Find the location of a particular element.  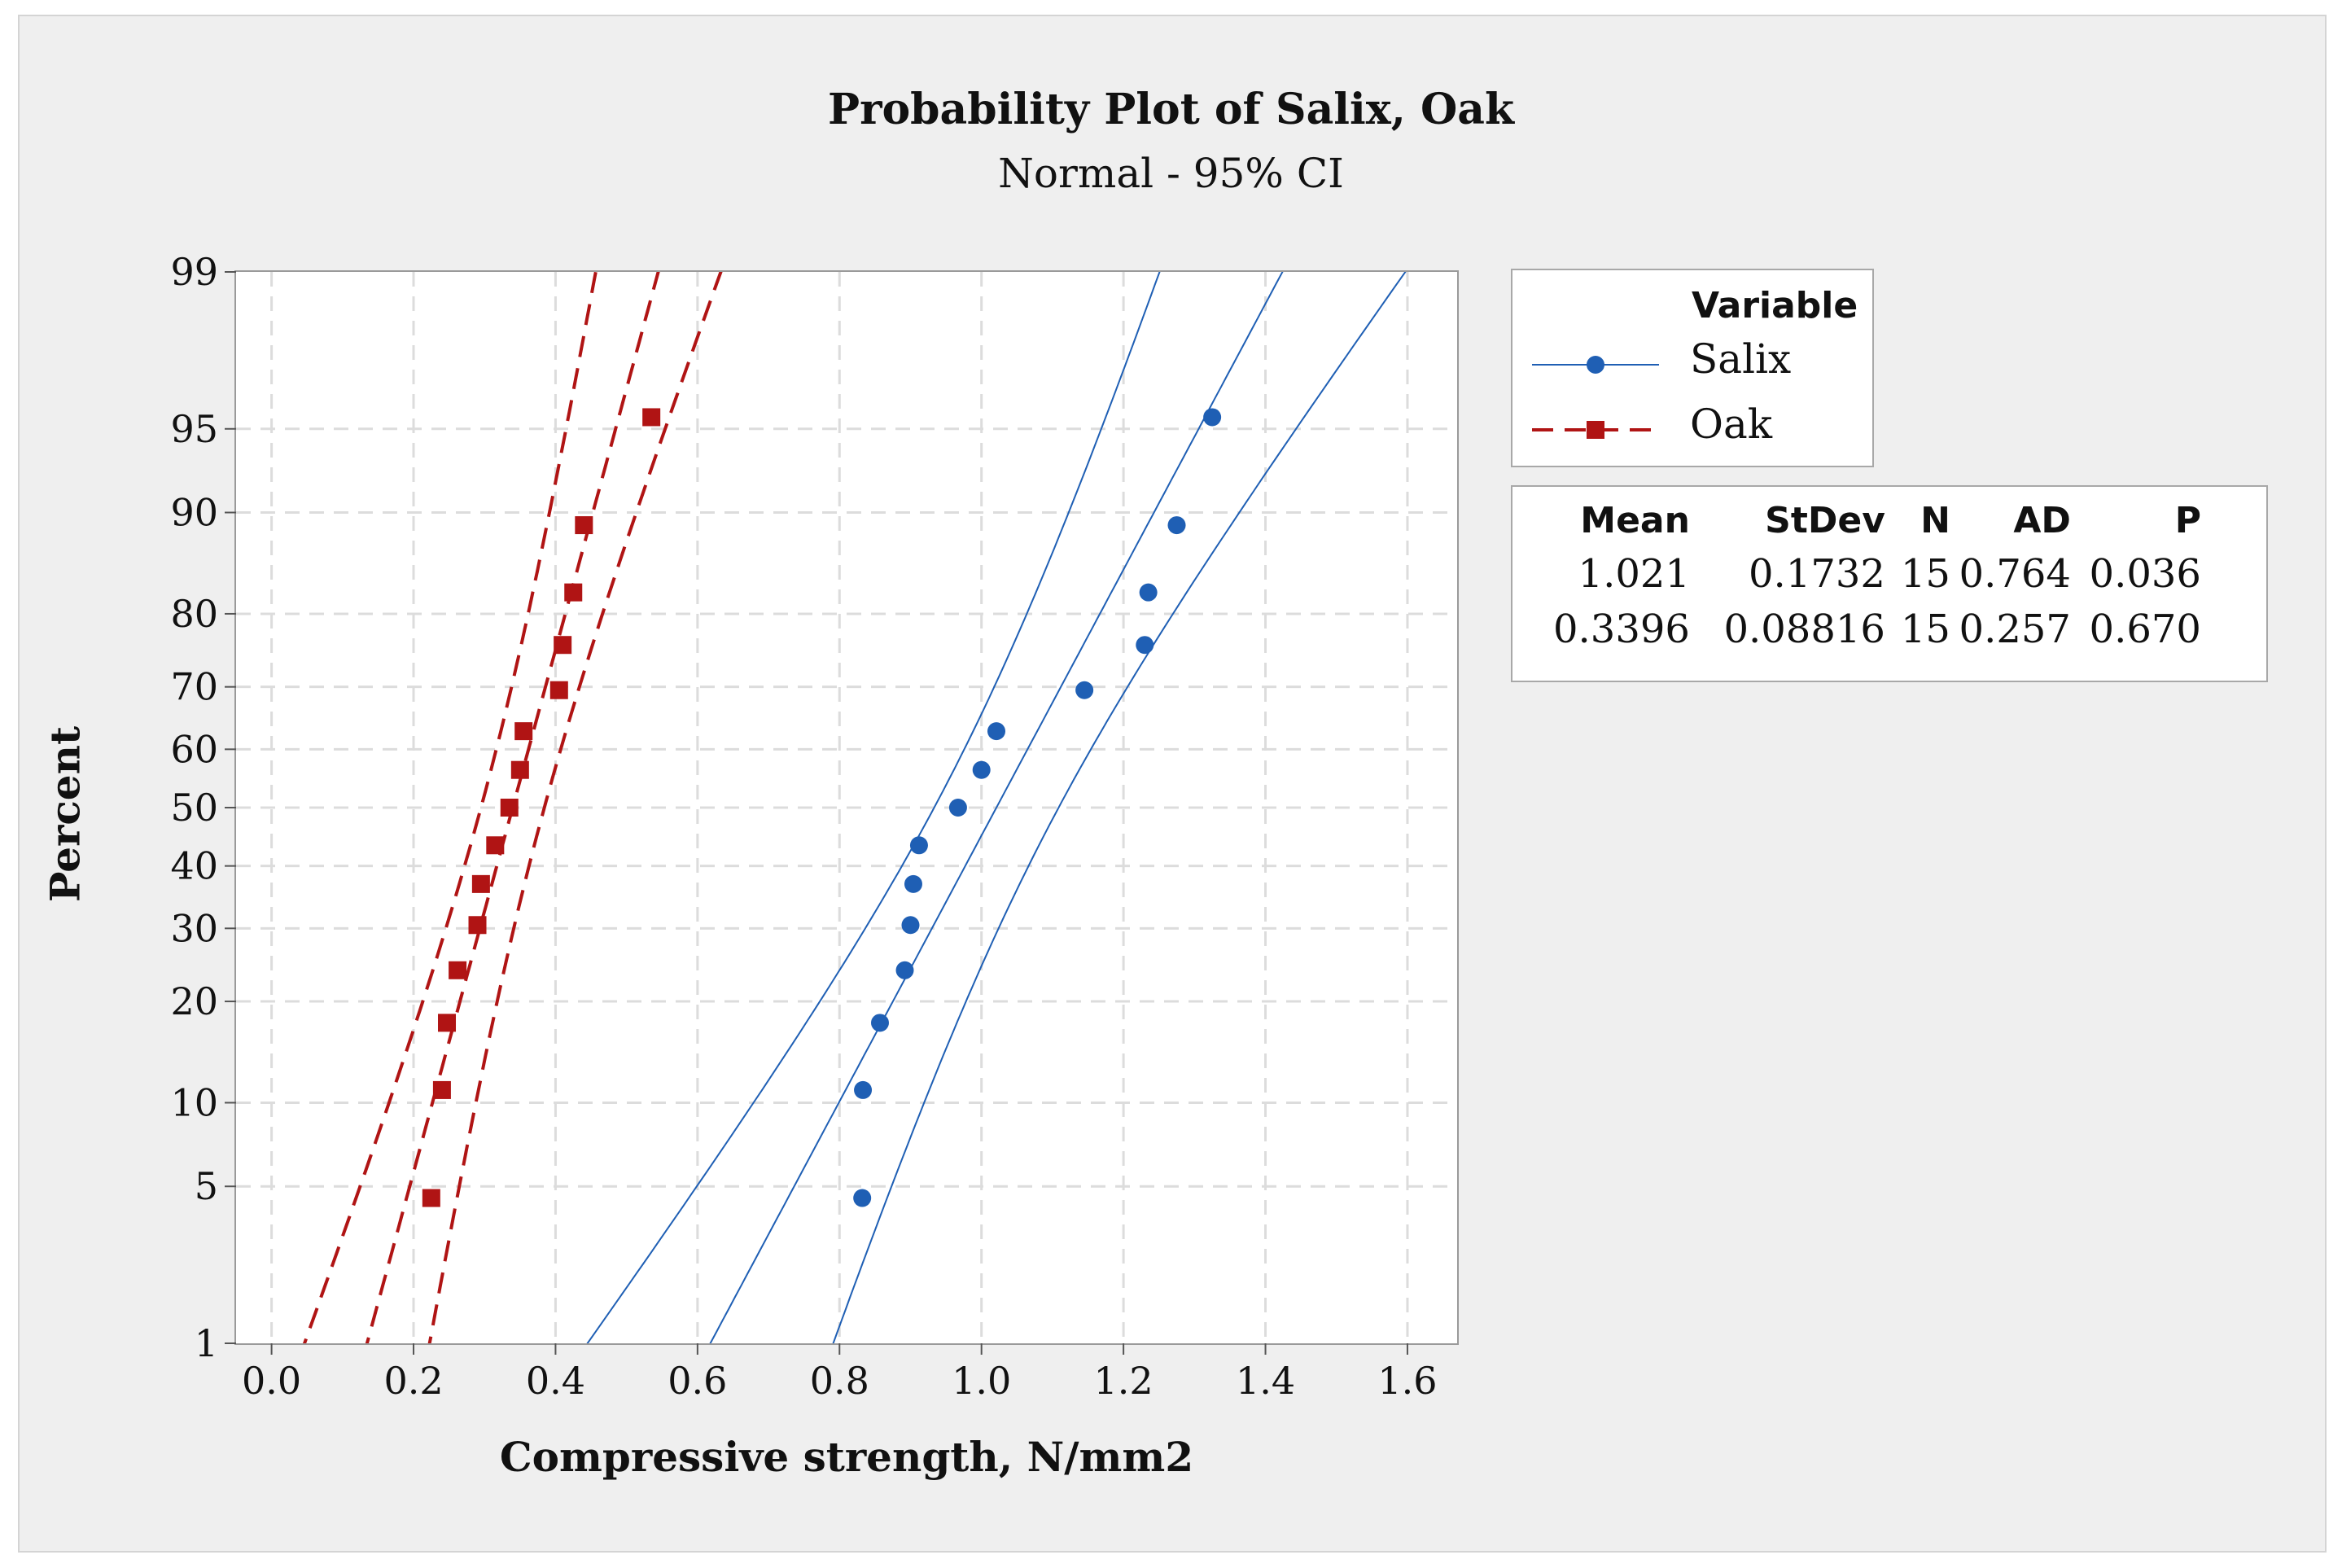

legend-oak-marker is located at coordinates (1595, 430).